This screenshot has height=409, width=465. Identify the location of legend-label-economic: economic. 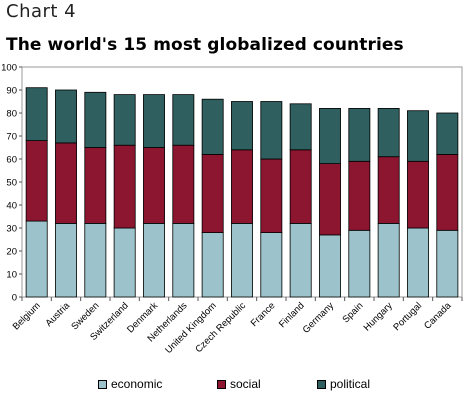
(137, 384).